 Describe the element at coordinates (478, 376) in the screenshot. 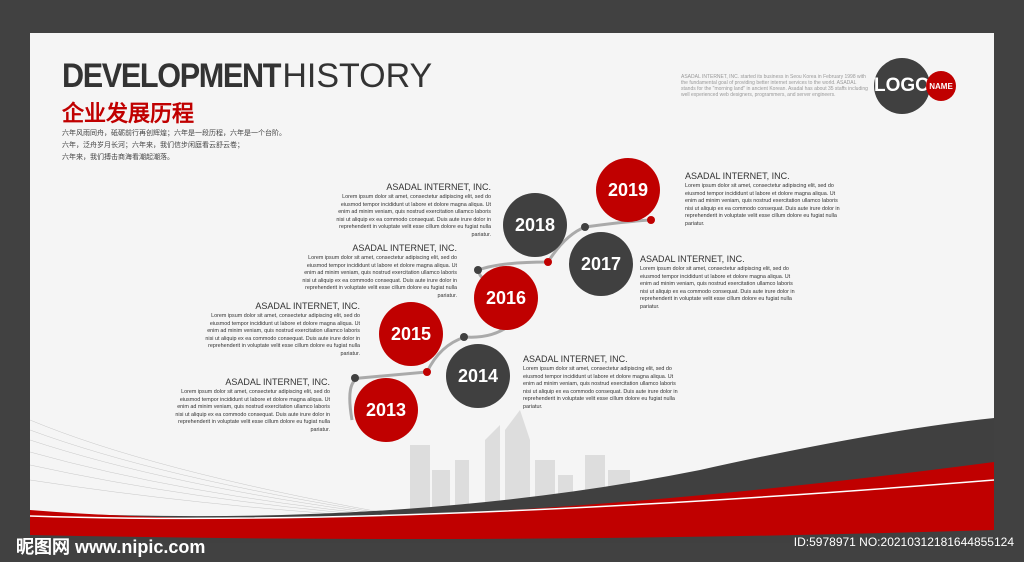

I see `year-circle-2014: 2014` at that location.